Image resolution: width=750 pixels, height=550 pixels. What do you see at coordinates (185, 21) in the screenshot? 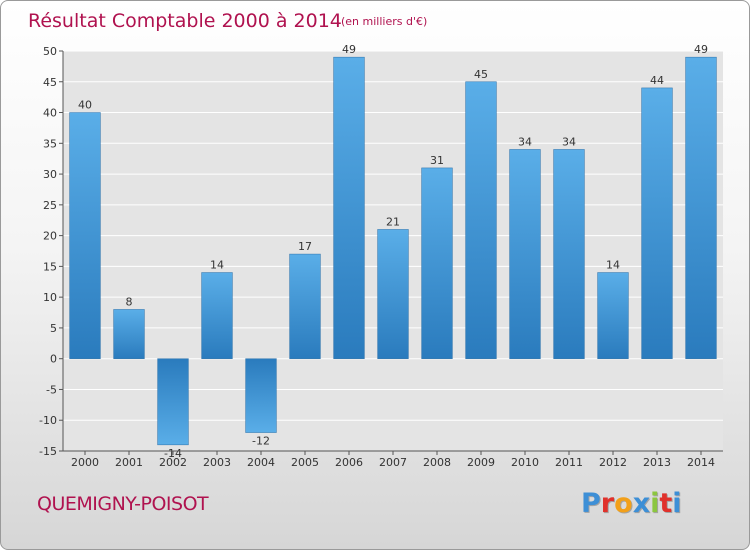
I see `chart-title: Résultat Comptable 2000 à 2014` at bounding box center [185, 21].